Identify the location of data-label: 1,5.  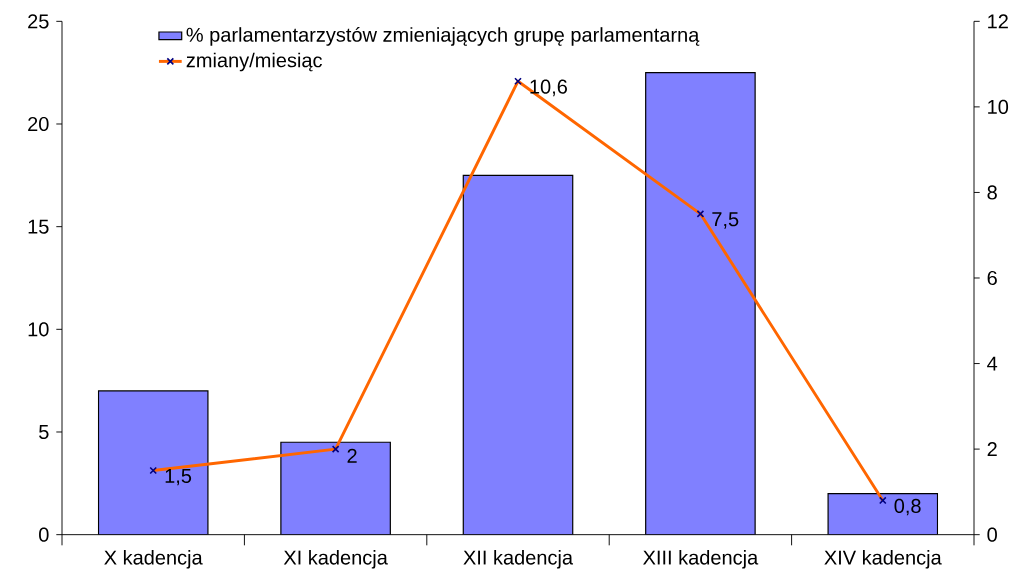
(178, 477).